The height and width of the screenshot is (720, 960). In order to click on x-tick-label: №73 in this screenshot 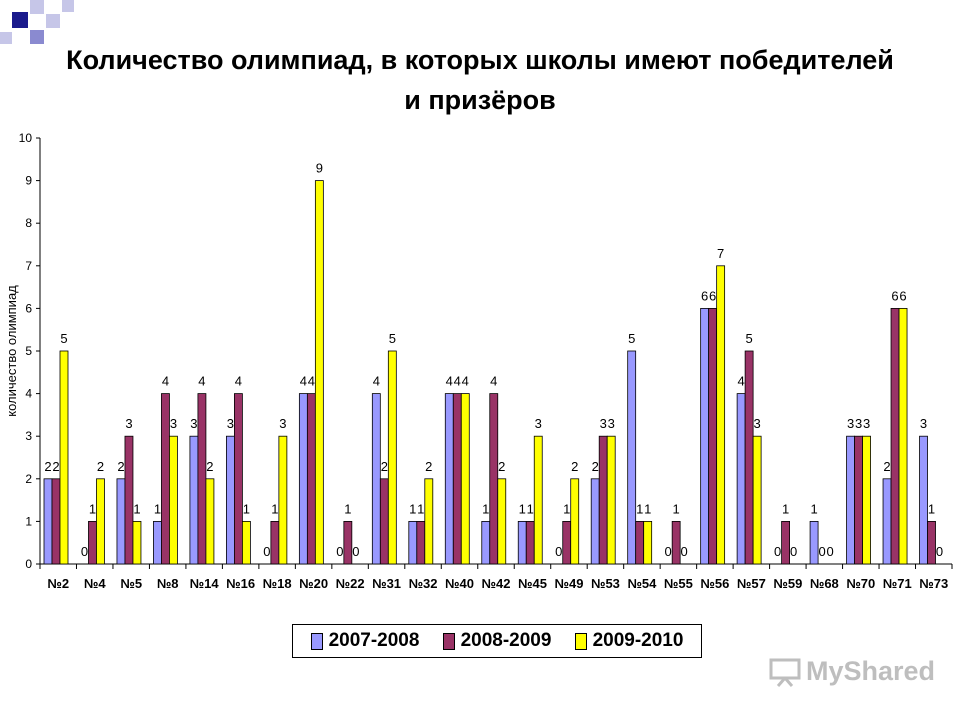, I will do `click(933, 583)`.